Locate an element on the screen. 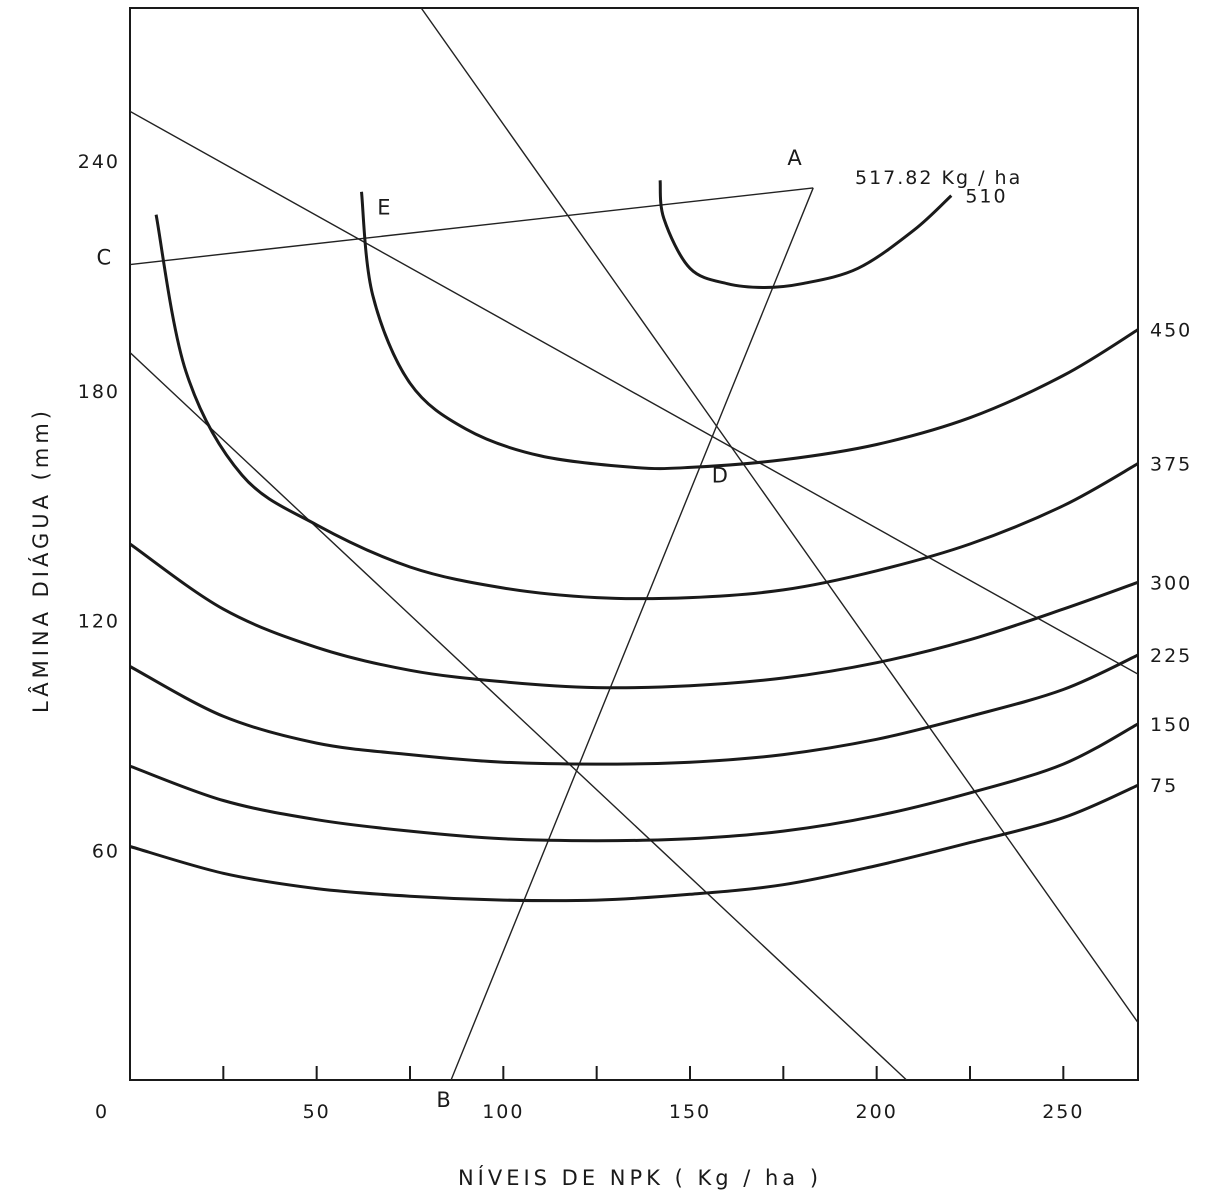  x-tick-label: 200 is located at coordinates (877, 1112).